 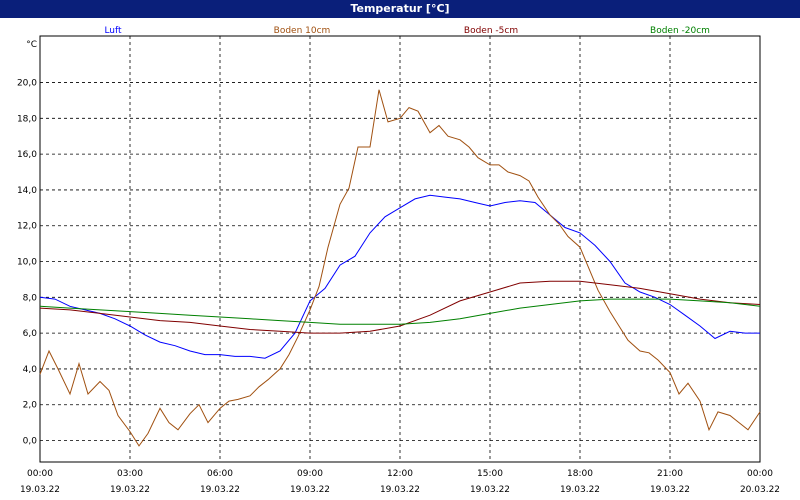 What do you see at coordinates (27, 227) in the screenshot?
I see `y-tick-label: 12,0` at bounding box center [27, 227].